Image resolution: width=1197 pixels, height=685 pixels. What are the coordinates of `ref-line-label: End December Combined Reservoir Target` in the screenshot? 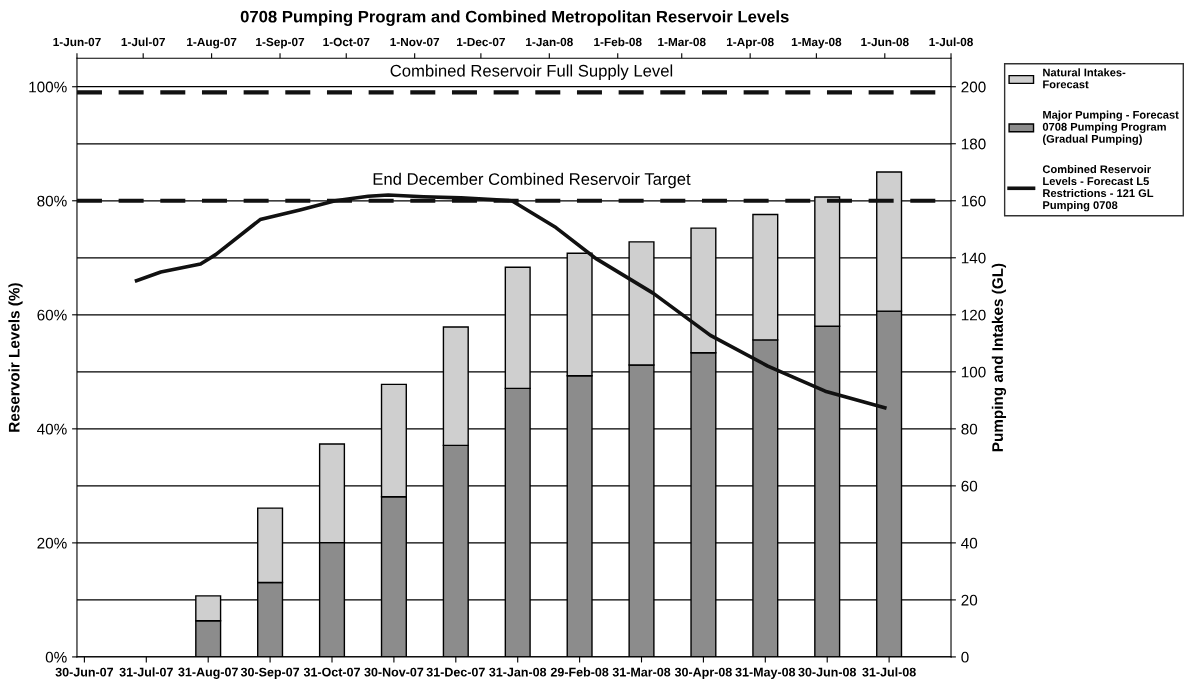 It's located at (532, 180).